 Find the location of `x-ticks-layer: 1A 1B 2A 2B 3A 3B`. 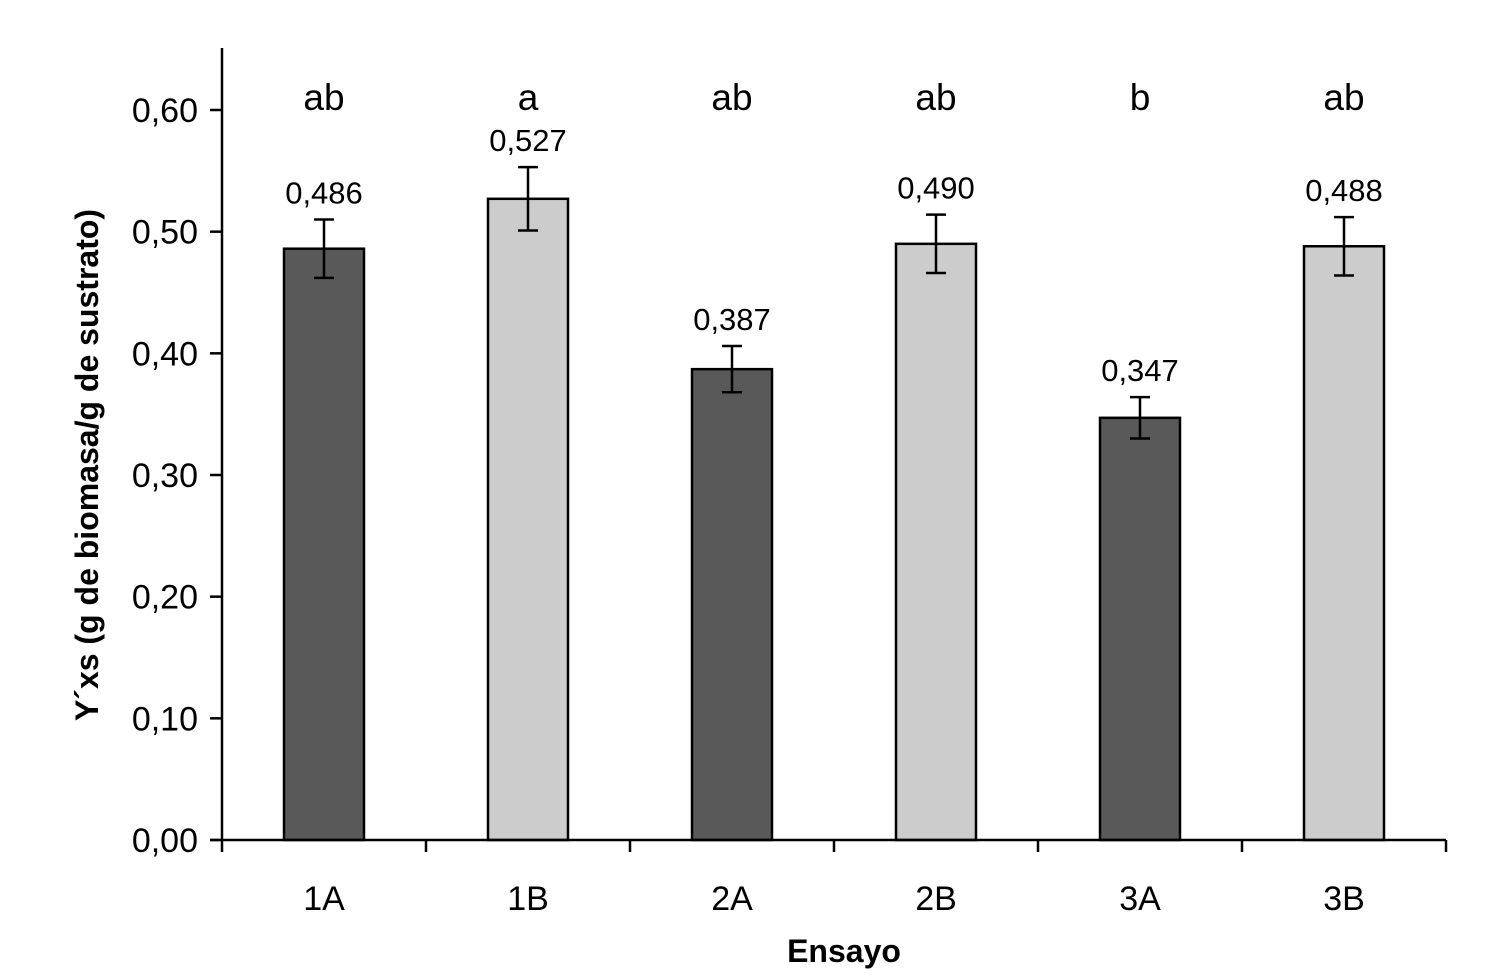

x-ticks-layer: 1A 1B 2A 2B 3A 3B is located at coordinates (834, 879).